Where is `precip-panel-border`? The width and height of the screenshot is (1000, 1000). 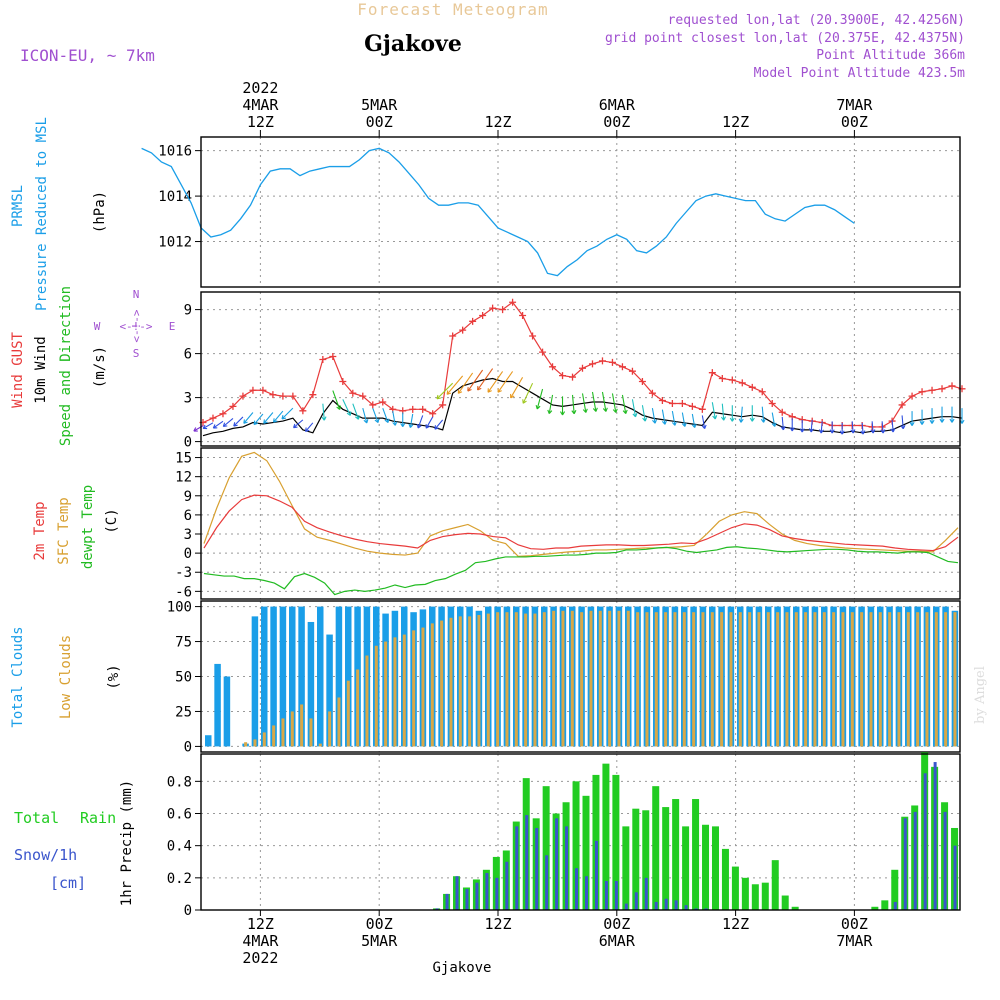 precip-panel-border is located at coordinates (580, 832).